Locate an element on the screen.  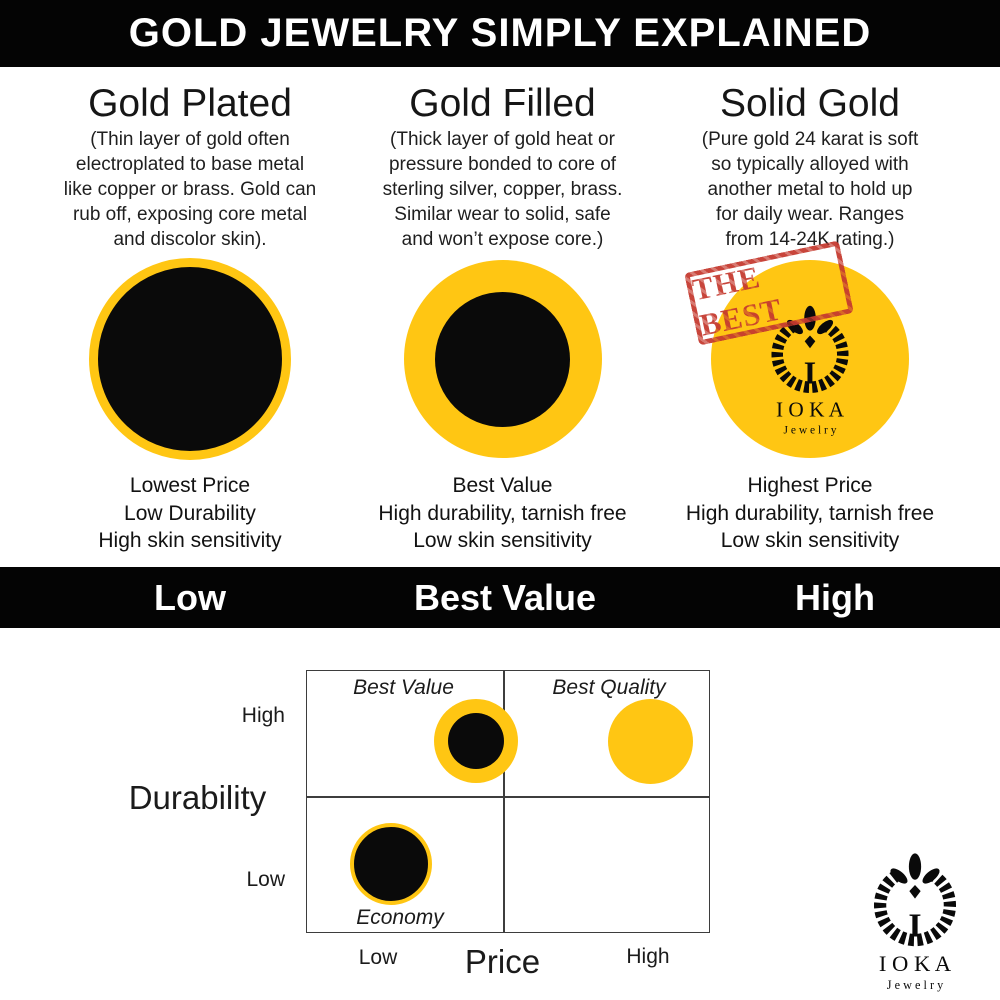
page-title: GOLD JEWELRY SIMPLY EXPLAINED is located at coordinates (500, 33).